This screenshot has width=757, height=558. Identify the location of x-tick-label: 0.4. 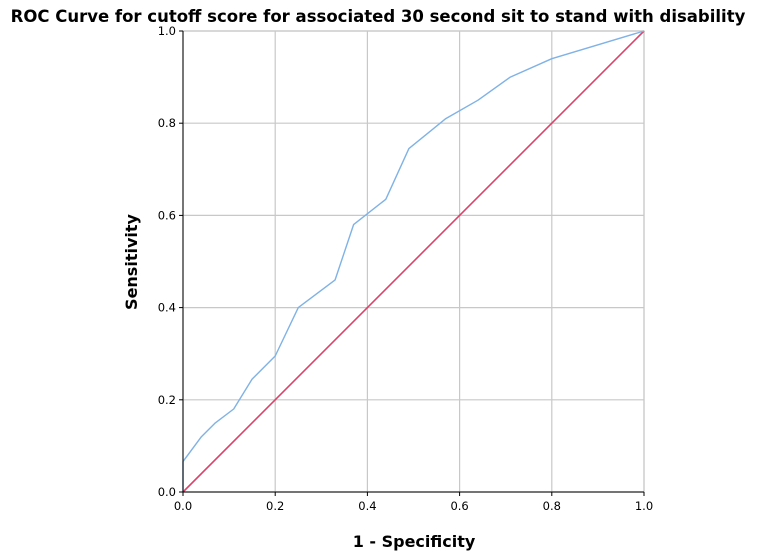
(367, 506).